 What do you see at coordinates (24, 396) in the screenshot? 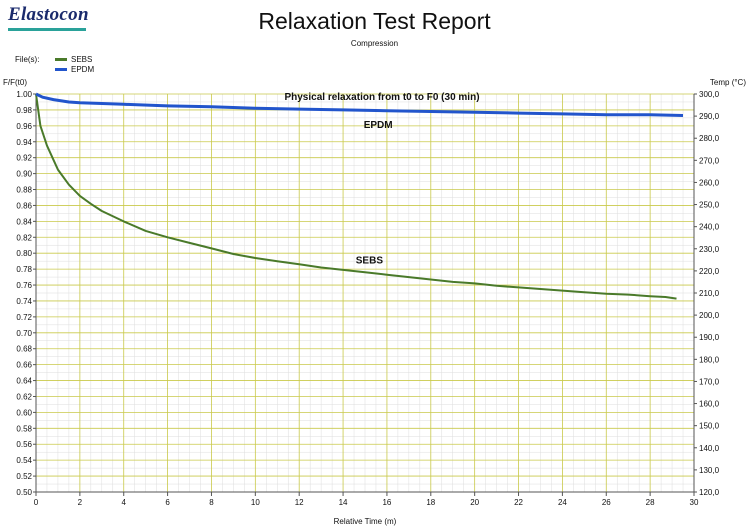
I see `y-tick-label: 0.62` at bounding box center [24, 396].